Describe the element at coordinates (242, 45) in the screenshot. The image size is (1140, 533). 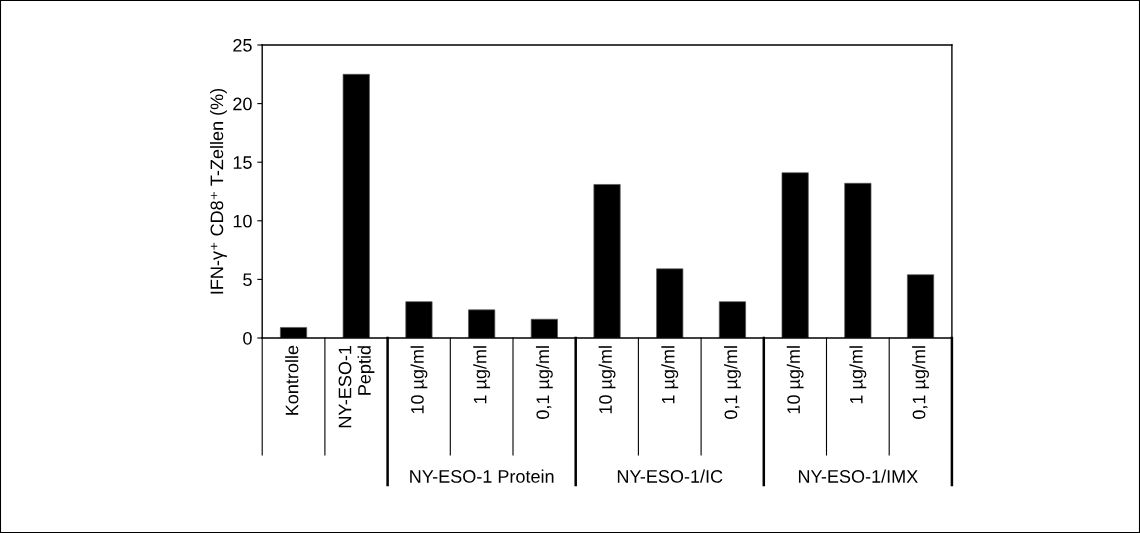
I see `y-tick-label: 25` at that location.